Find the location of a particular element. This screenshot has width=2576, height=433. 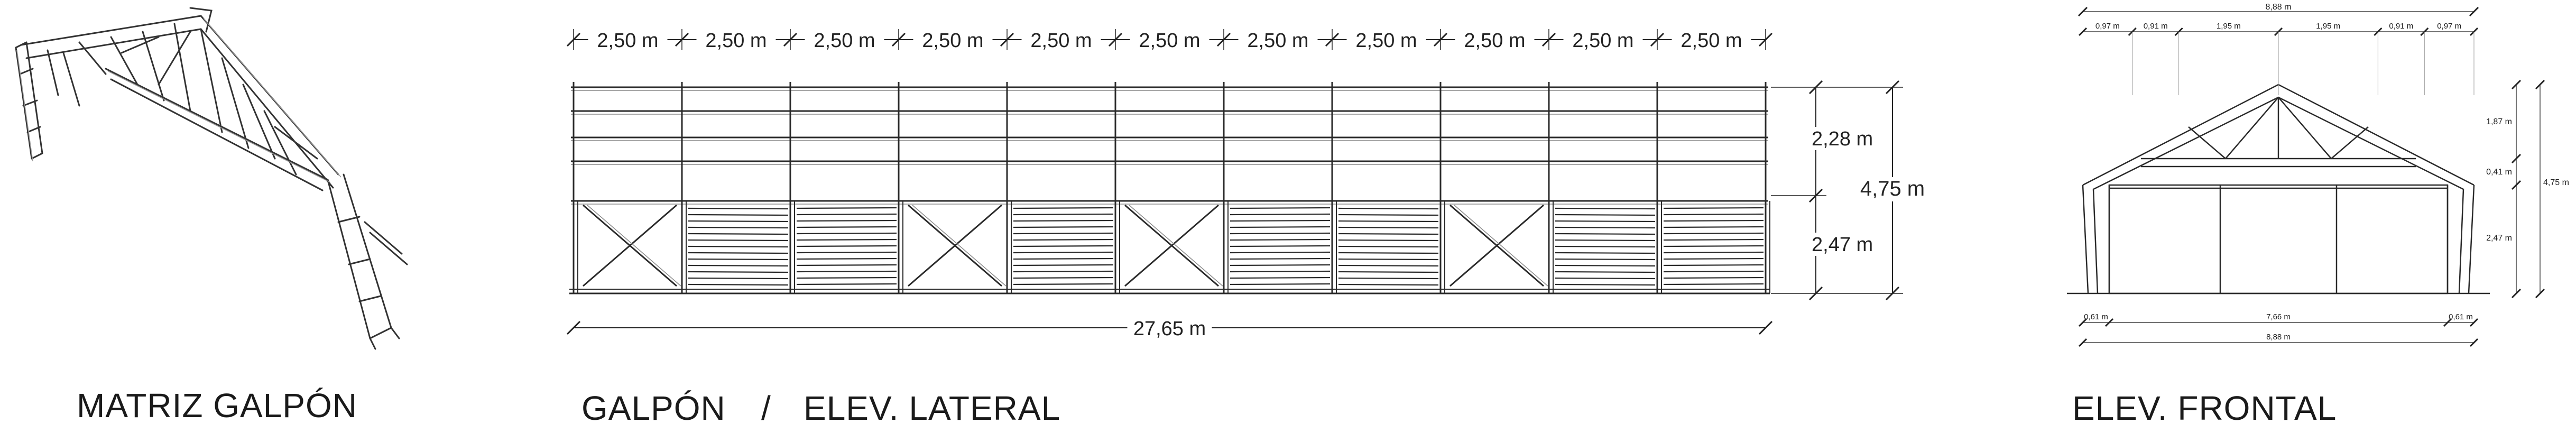

cross-brace-bay is located at coordinates (957, 245).